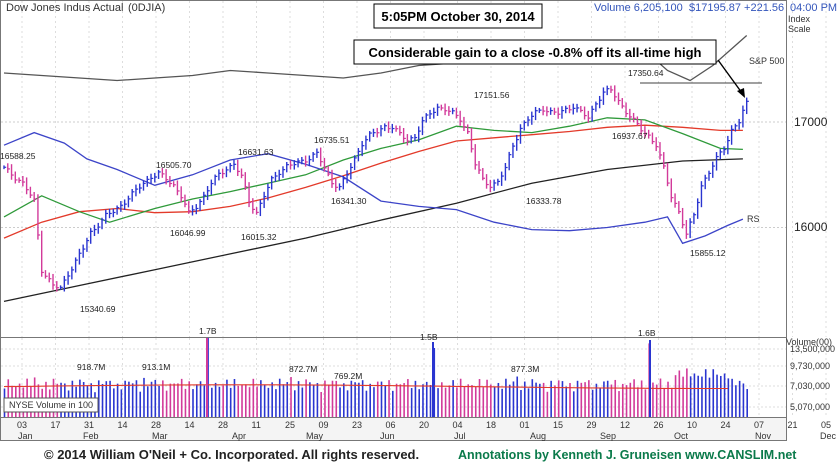 Image resolution: width=840 pixels, height=467 pixels. What do you see at coordinates (365, 387) in the screenshot?
I see `volume-average-line` at bounding box center [365, 387].